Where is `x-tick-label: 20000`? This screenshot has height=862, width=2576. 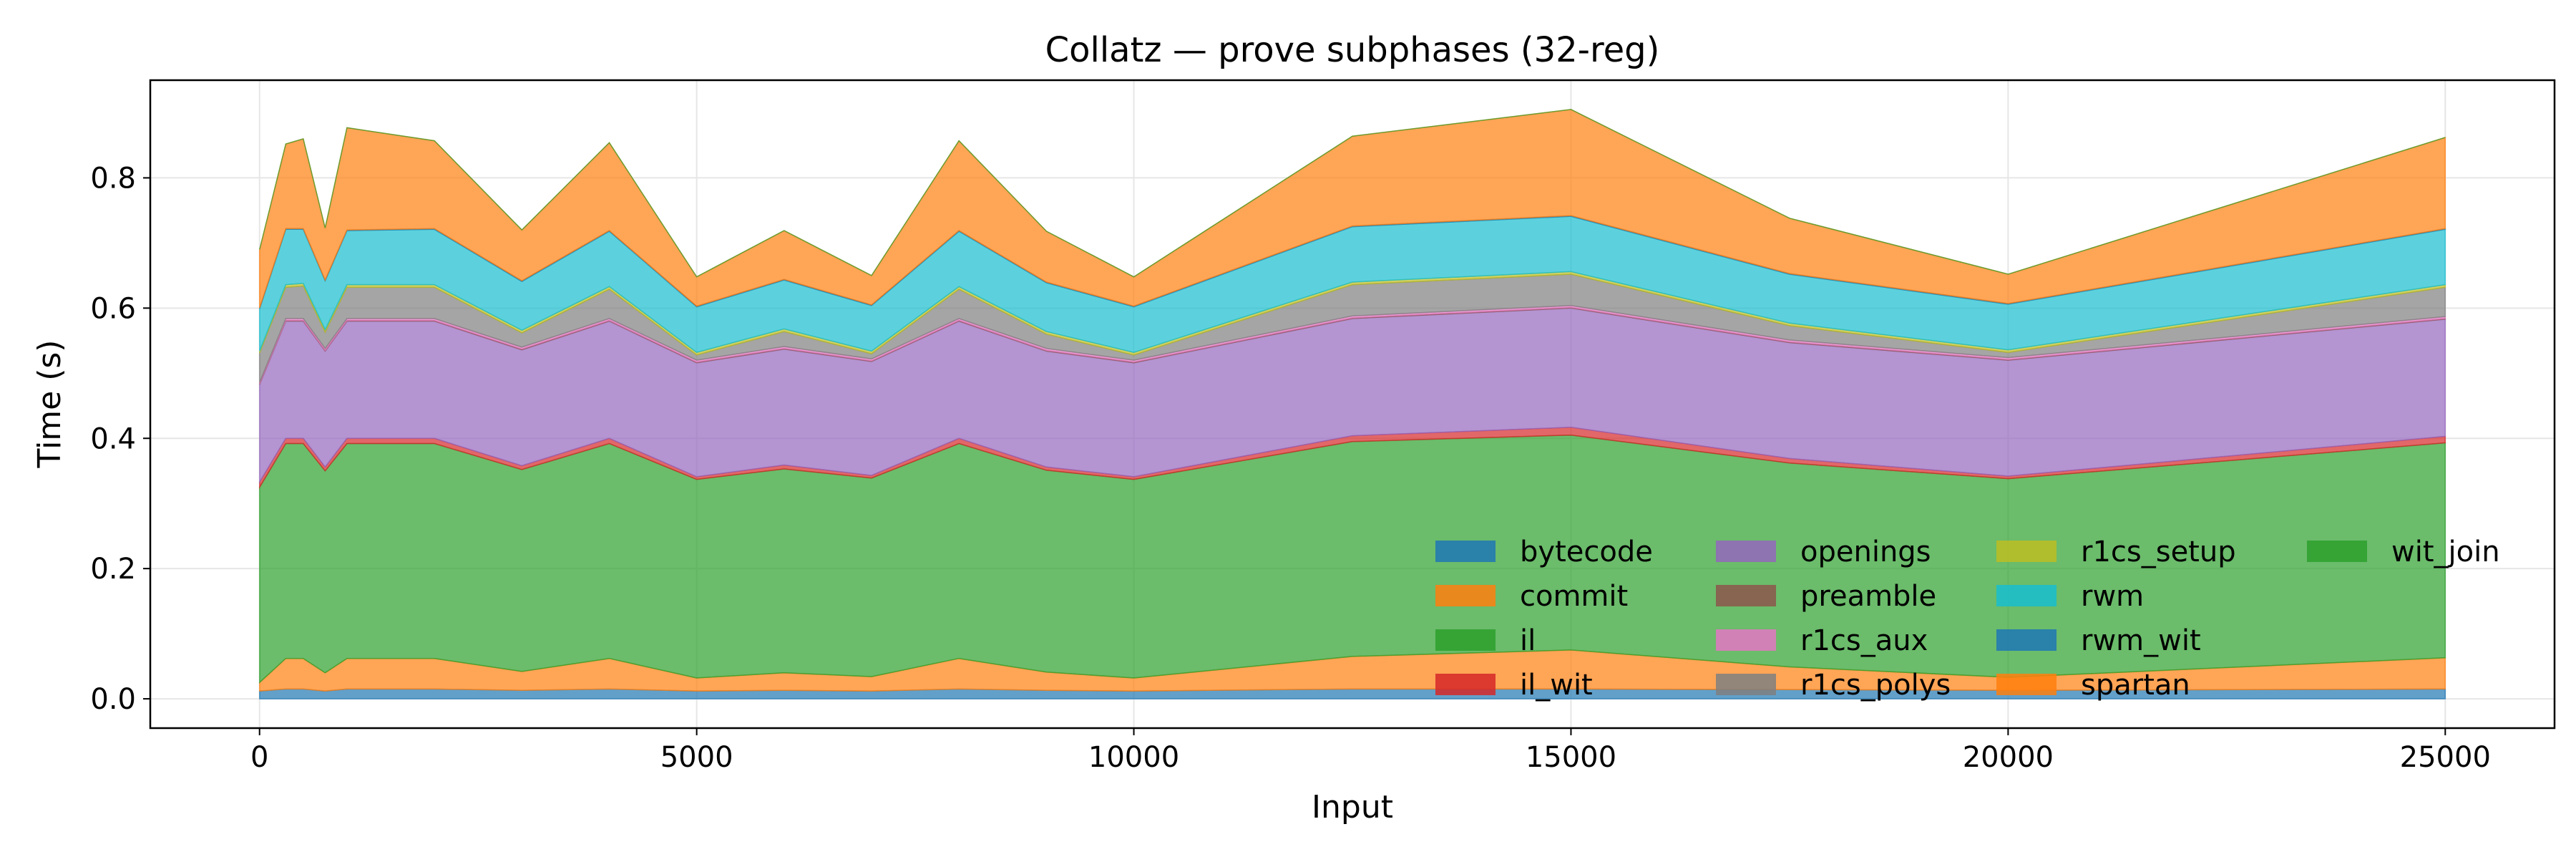
x-tick-label: 20000 is located at coordinates (2008, 757).